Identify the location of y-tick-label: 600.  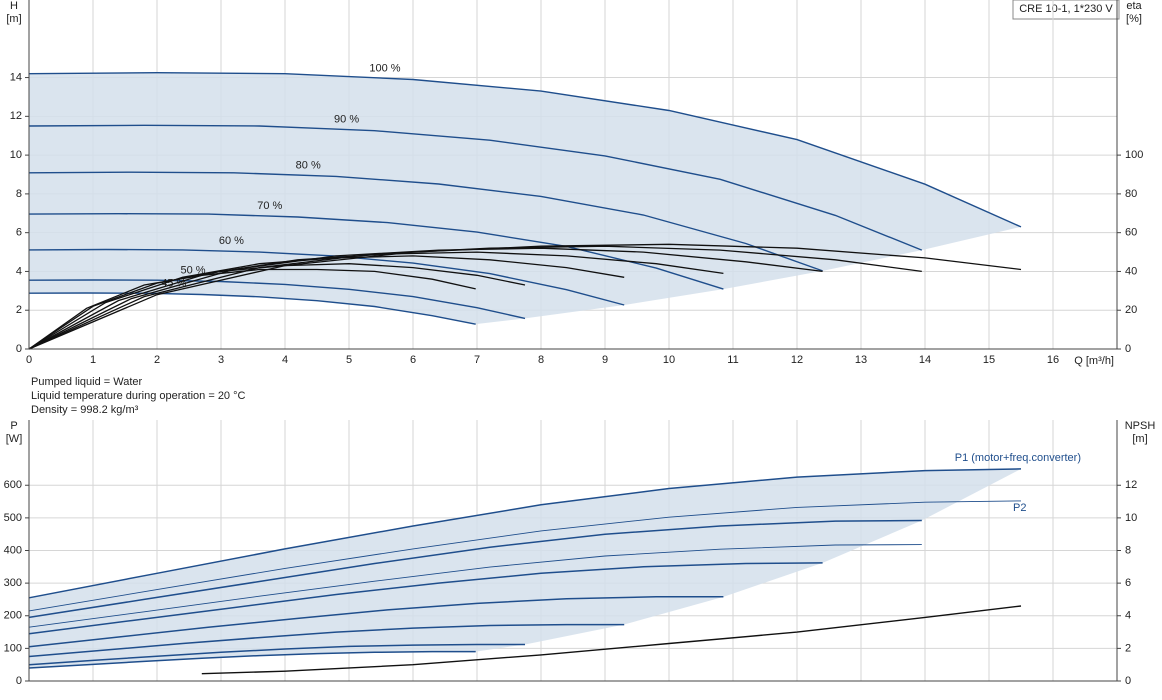
(13, 485).